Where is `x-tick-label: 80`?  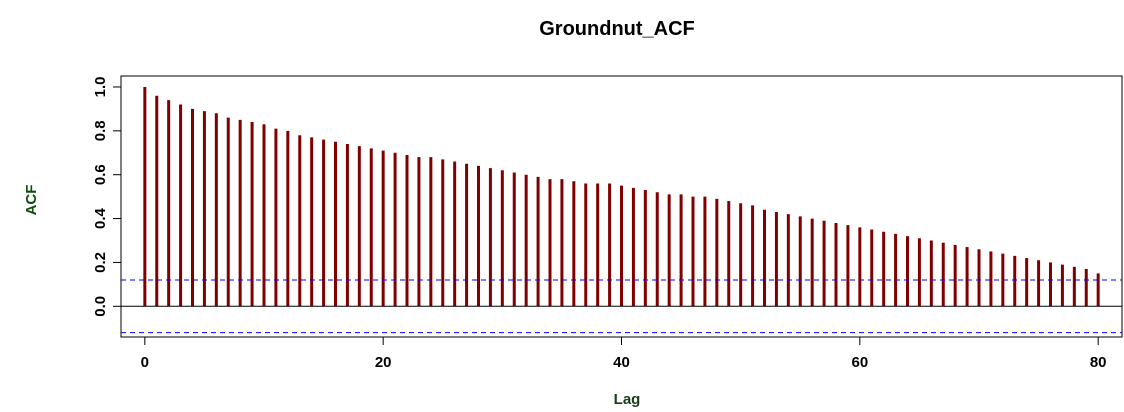 x-tick-label: 80 is located at coordinates (1098, 362).